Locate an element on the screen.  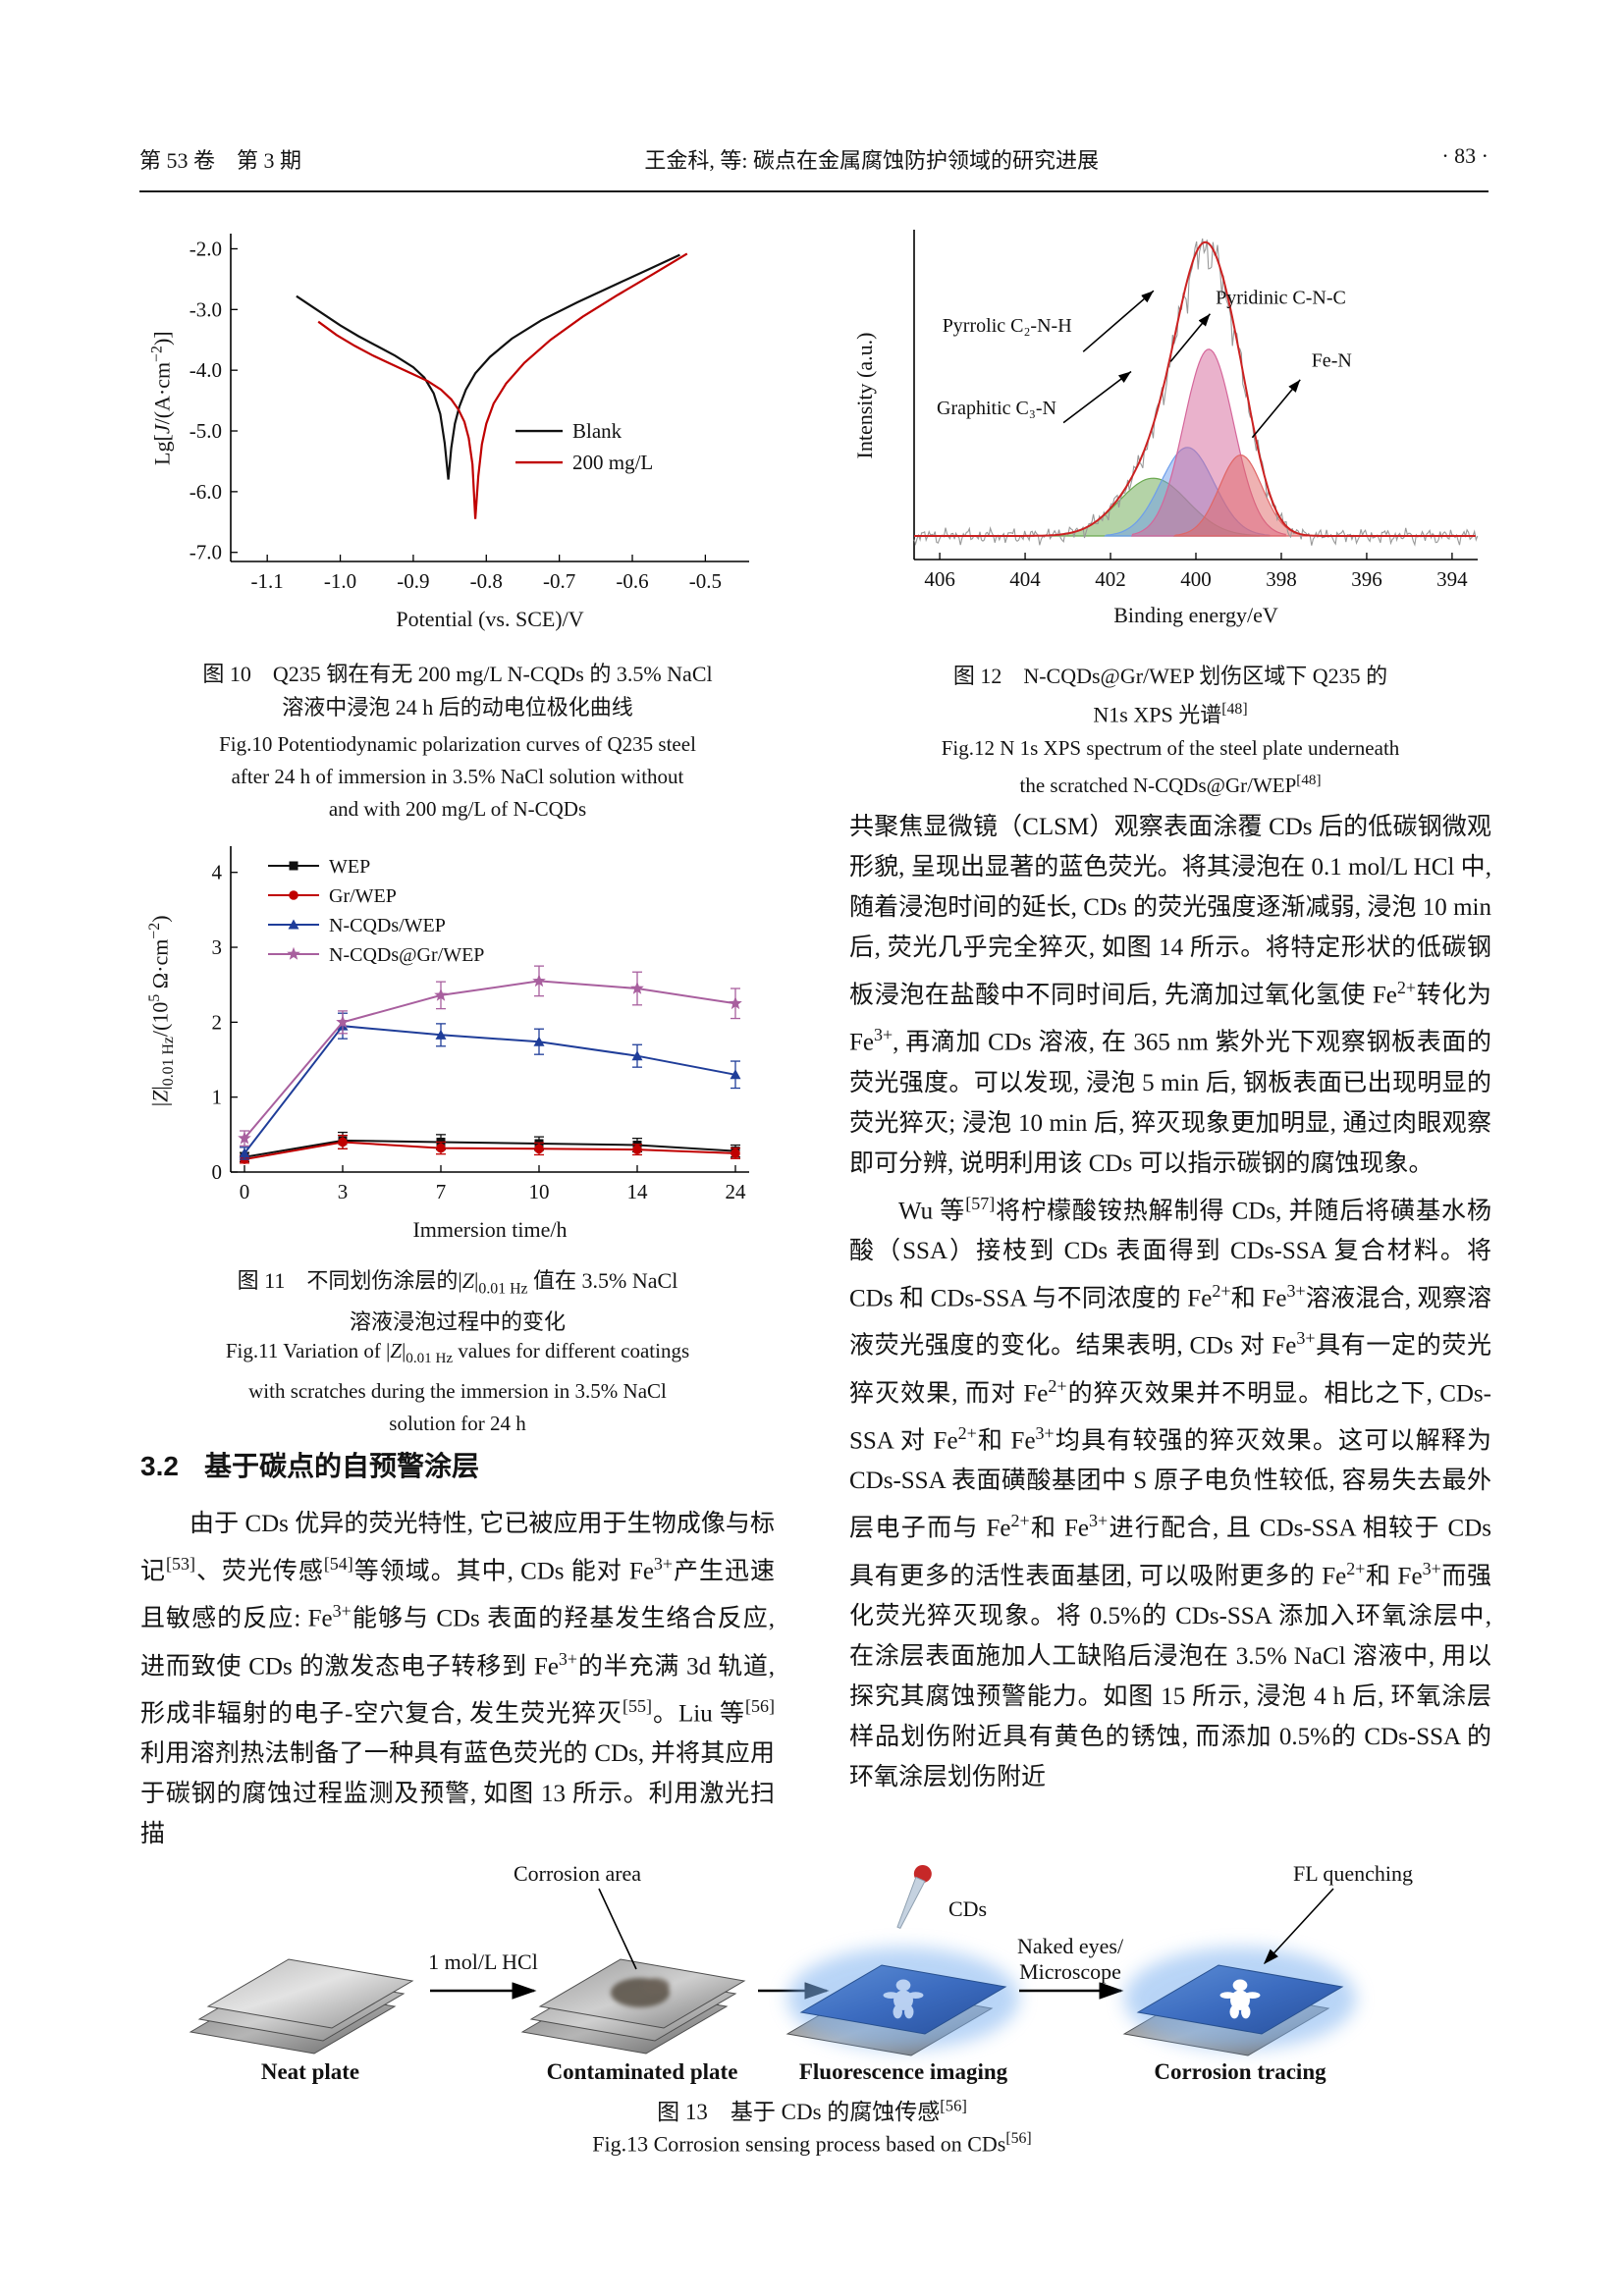
y-tick-label: 1 is located at coordinates (217, 1097).